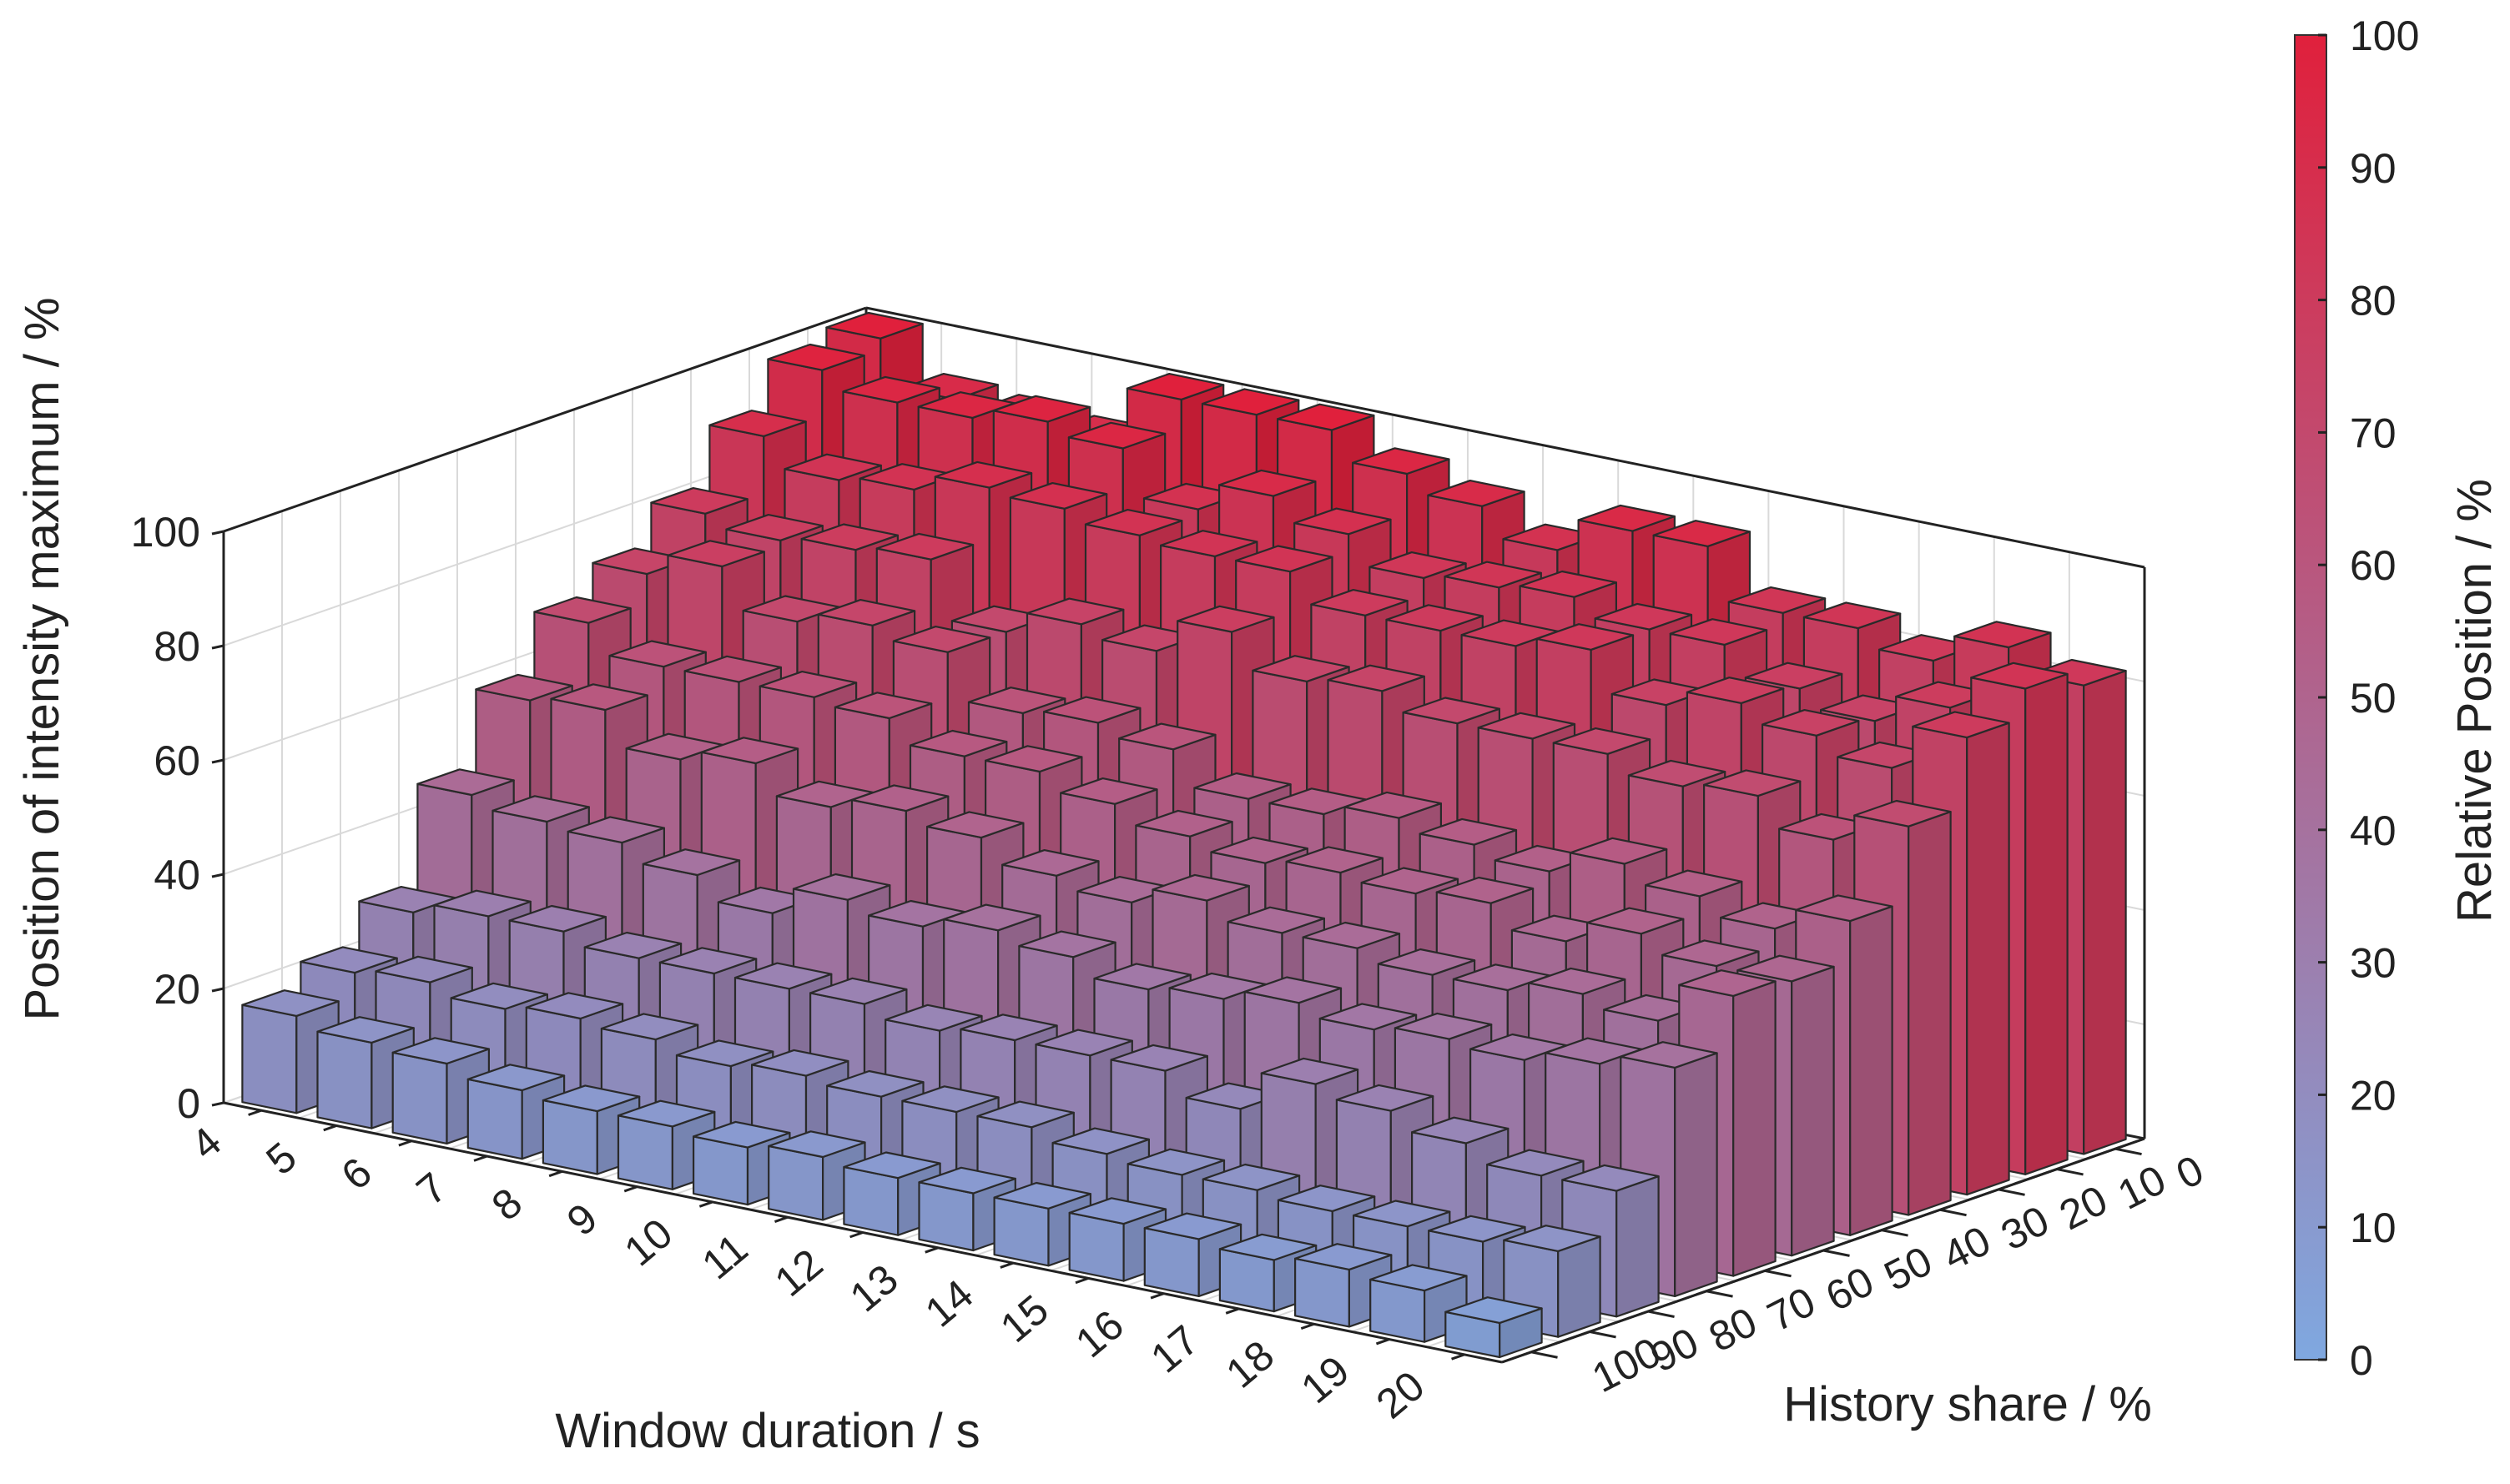 The height and width of the screenshot is (1484, 2510). I want to click on colorbar-title: Relative Position / %, so click(2474, 701).